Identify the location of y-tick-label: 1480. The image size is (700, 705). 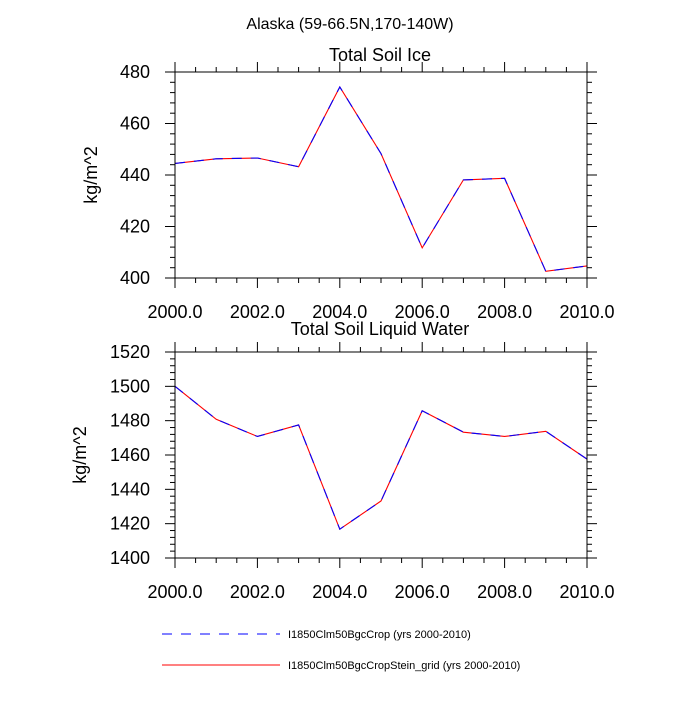
(130, 421).